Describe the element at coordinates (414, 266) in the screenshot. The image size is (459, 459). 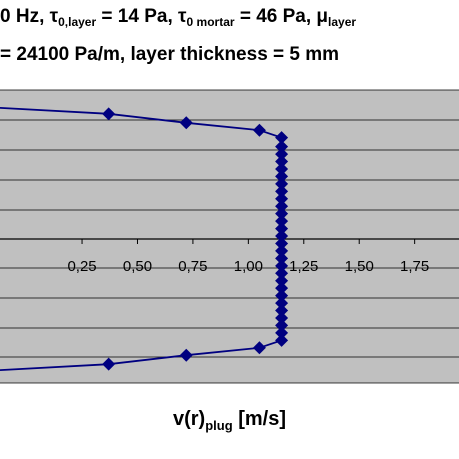
I see `x-tick-label: 1,75` at that location.